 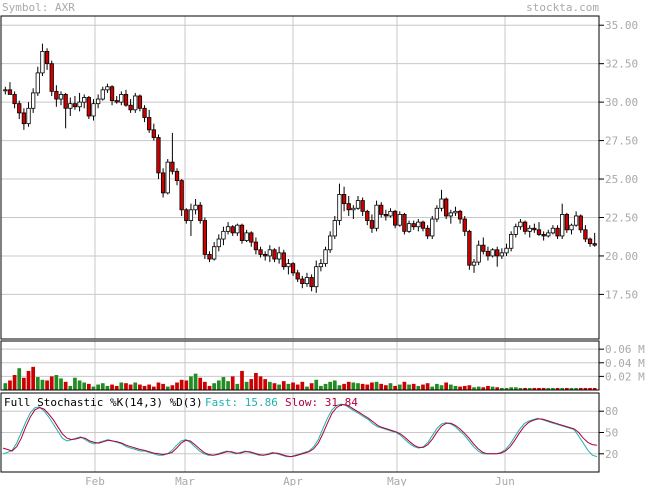 What do you see at coordinates (103, 402) in the screenshot?
I see `stochastic-title: Full Stochastic %K(14,3) %D(3)` at bounding box center [103, 402].